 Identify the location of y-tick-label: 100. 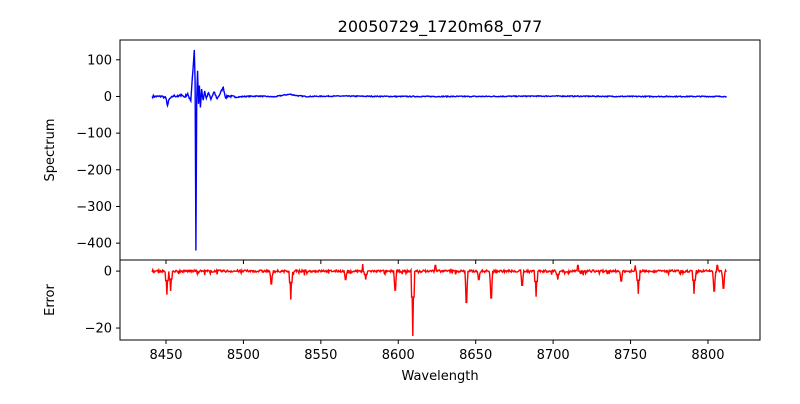
(99, 60).